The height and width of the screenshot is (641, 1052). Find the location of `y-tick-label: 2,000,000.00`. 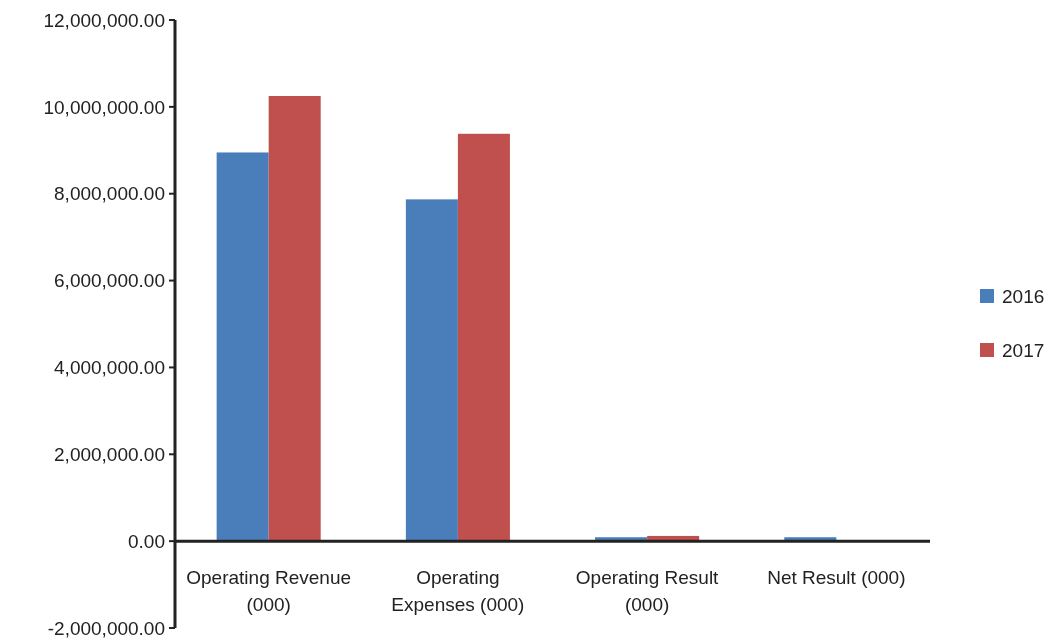

y-tick-label: 2,000,000.00 is located at coordinates (109, 454).